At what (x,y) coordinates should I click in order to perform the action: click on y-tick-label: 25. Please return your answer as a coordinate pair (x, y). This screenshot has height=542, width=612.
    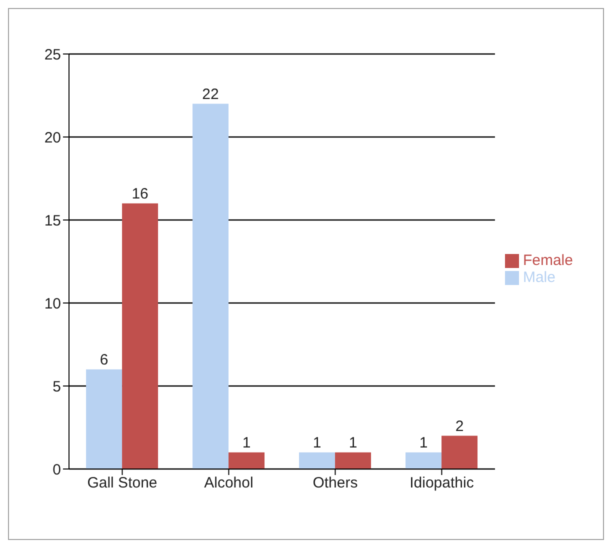
    Looking at the image, I should click on (52, 55).